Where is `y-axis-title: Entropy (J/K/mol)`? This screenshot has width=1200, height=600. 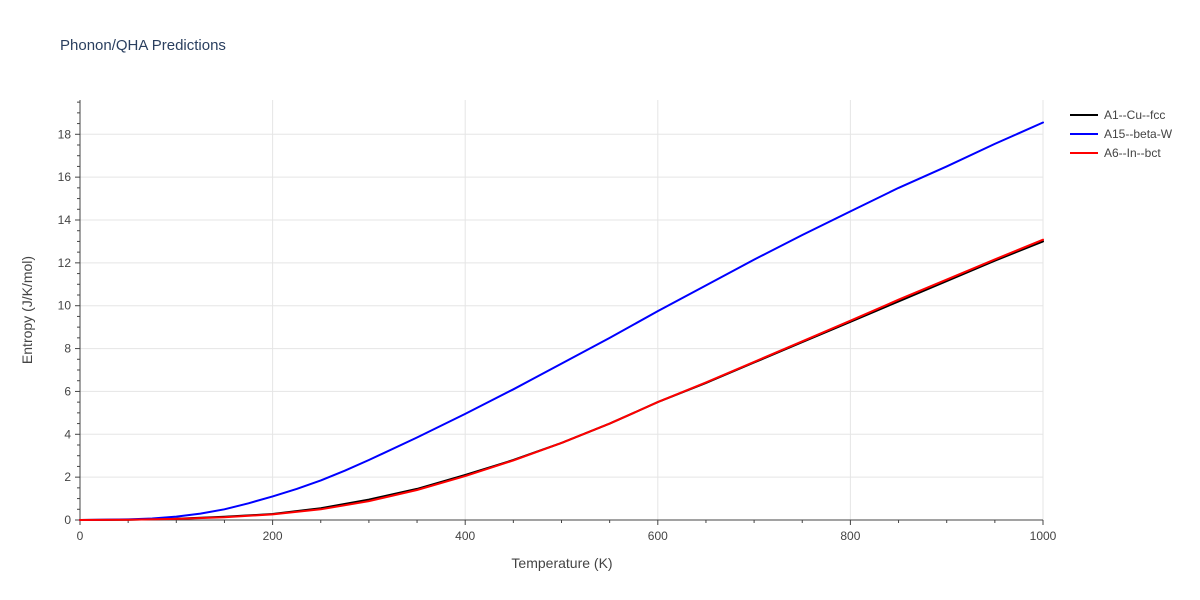 y-axis-title: Entropy (J/K/mol) is located at coordinates (27, 310).